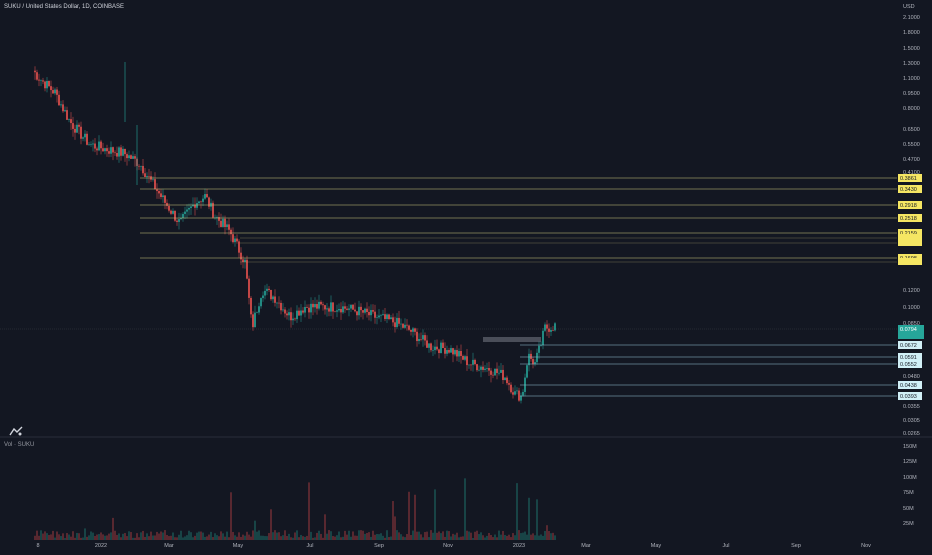 The width and height of the screenshot is (932, 555). I want to click on volume-tick-label: 150M, so click(910, 447).